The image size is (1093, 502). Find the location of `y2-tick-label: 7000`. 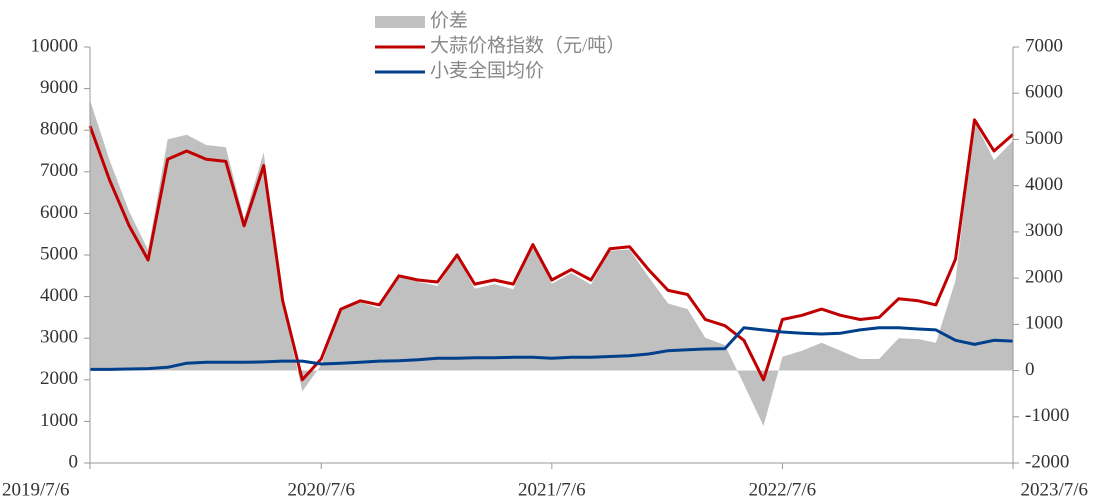

y2-tick-label: 7000 is located at coordinates (1044, 45).